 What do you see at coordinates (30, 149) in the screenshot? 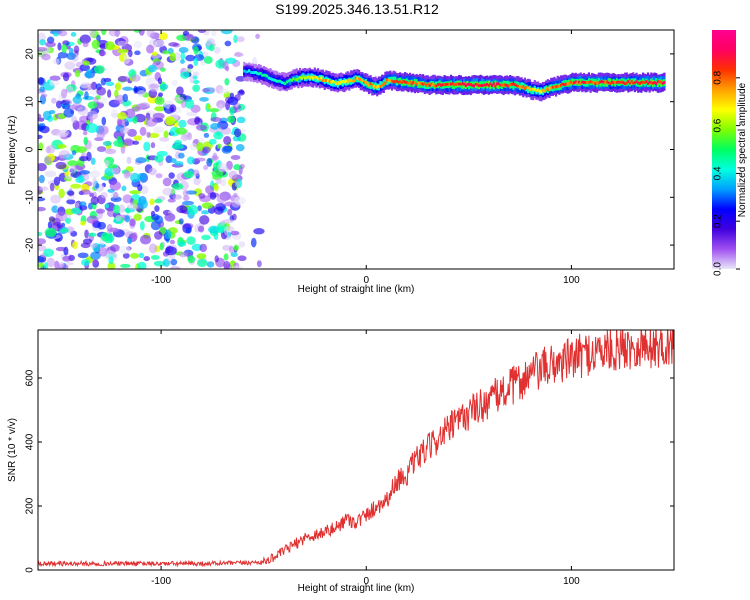
I see `spectrogram-y-tick-label: 0` at bounding box center [30, 149].